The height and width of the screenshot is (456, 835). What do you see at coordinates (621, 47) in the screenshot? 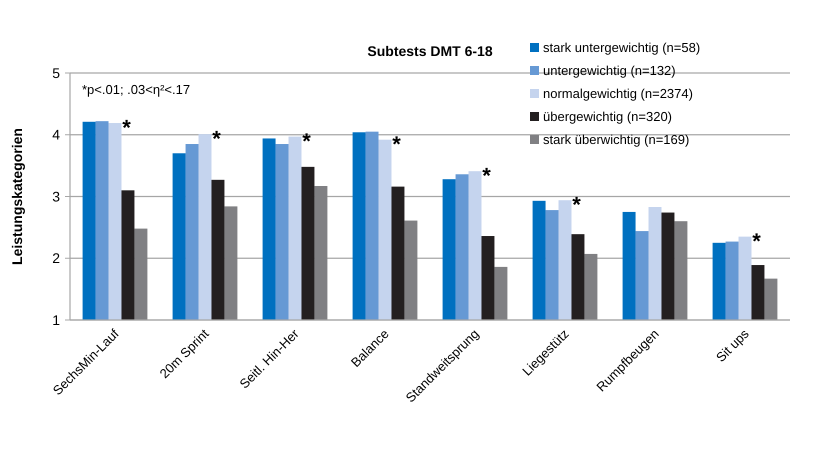
I see `legend-label: stark untergewichtig (n=58)` at bounding box center [621, 47].